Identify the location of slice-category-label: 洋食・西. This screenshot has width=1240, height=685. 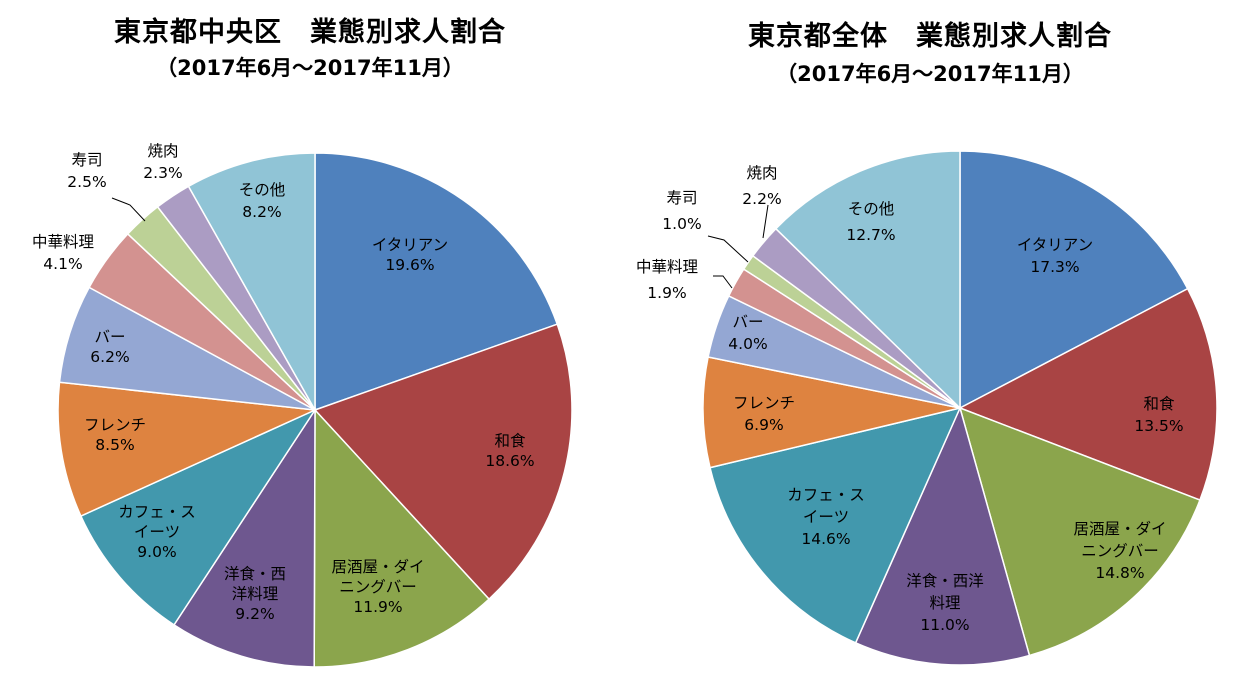
(255, 574).